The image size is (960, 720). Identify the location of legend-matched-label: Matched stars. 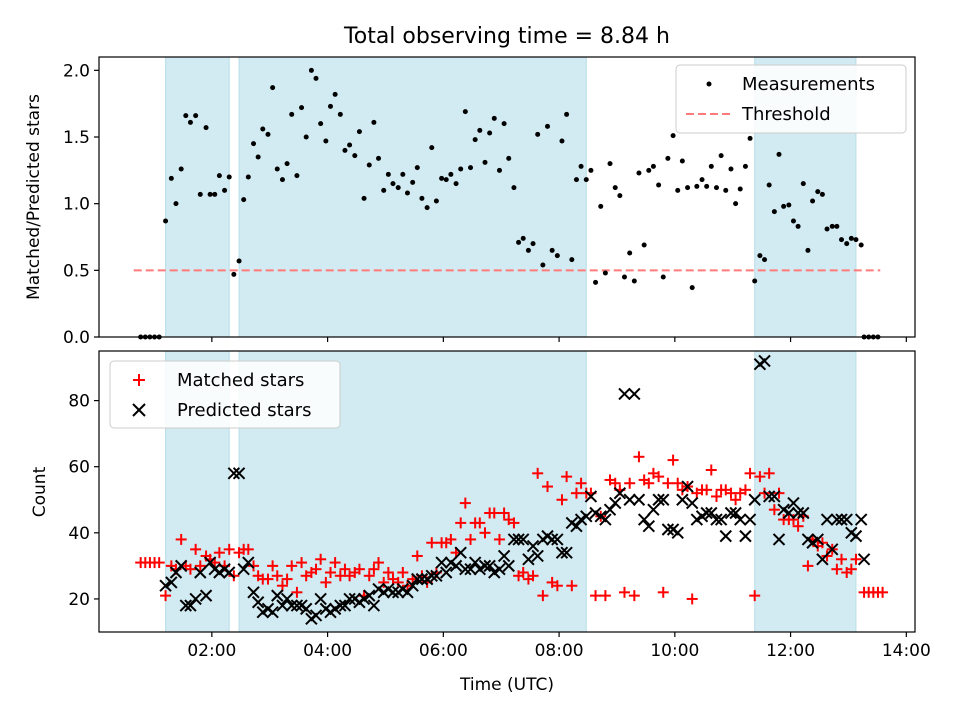
(240, 380).